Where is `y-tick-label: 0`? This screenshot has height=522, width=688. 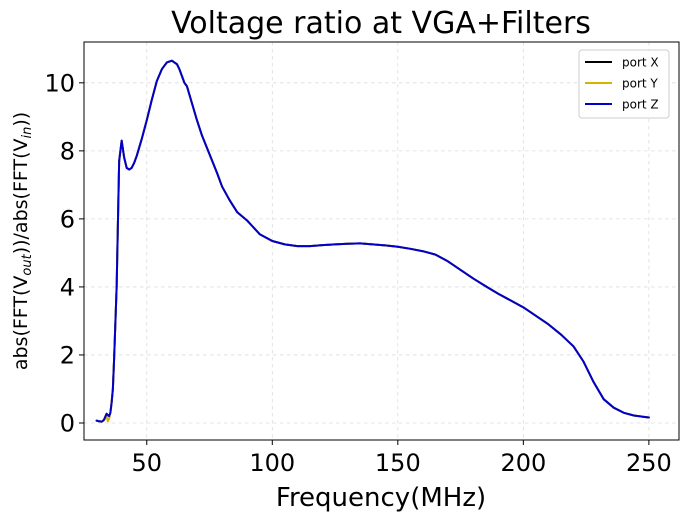 y-tick-label: 0 is located at coordinates (67, 423).